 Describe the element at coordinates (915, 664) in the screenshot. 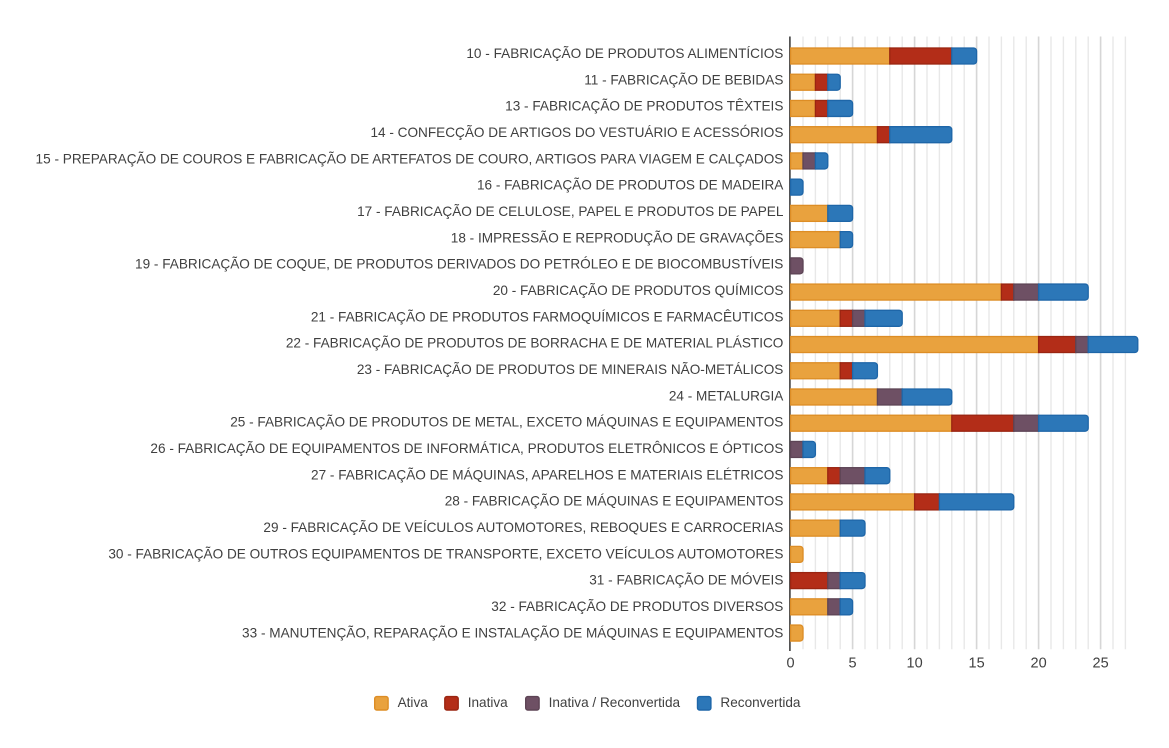

I see `svg-text: 10` at that location.